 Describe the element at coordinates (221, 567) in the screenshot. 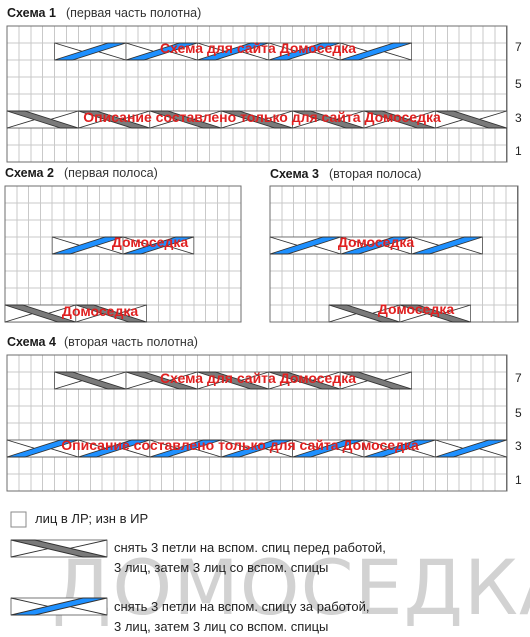

I see `legend-left-cross-text-2: 3 лиц, затем 3 лиц со вспом. спицы` at that location.